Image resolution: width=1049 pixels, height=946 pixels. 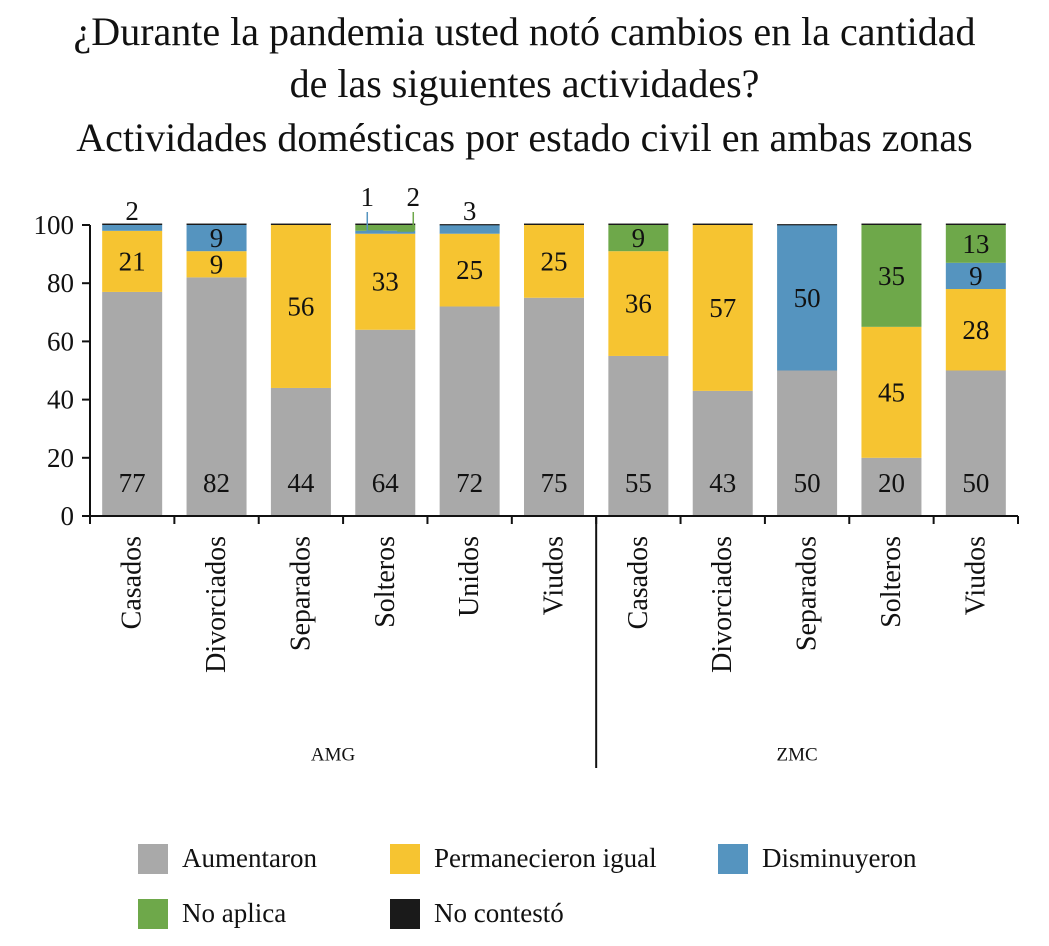 I want to click on legend-label-disminuyeron: Disminuyeron, so click(x=839, y=858).